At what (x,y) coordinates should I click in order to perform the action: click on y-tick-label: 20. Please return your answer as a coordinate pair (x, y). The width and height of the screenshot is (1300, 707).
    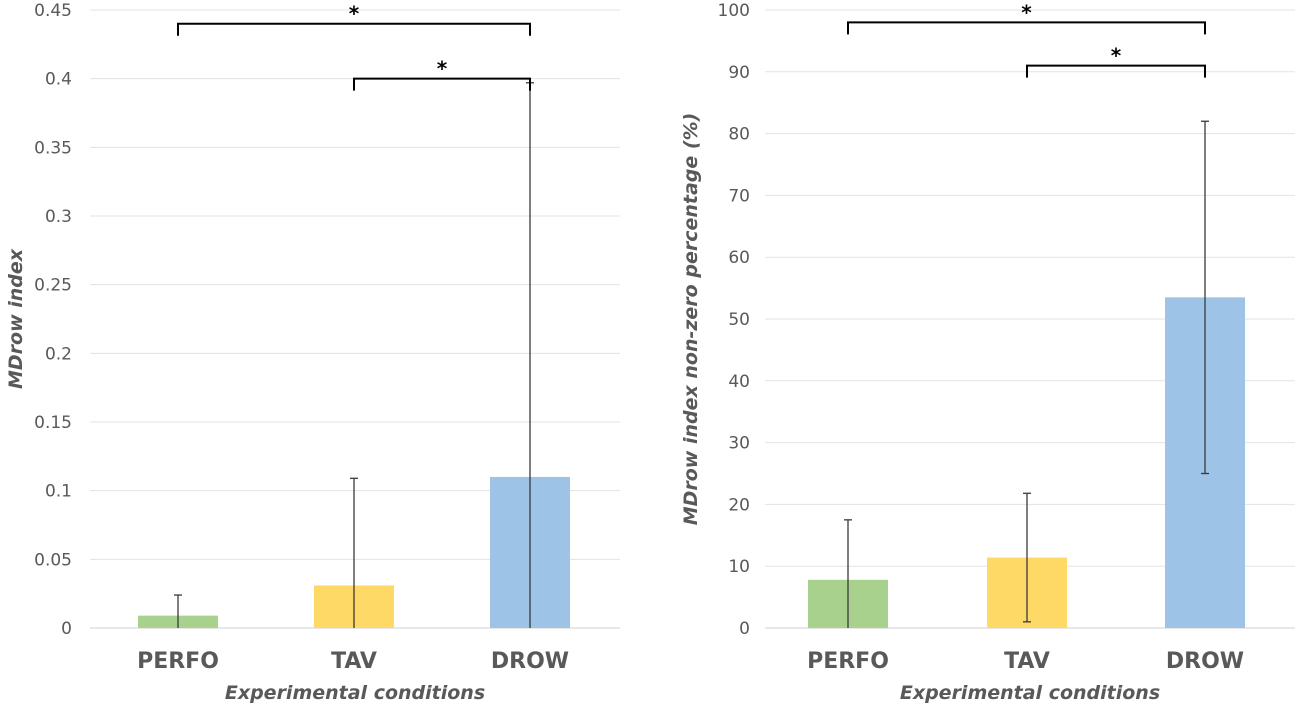
    Looking at the image, I should click on (739, 505).